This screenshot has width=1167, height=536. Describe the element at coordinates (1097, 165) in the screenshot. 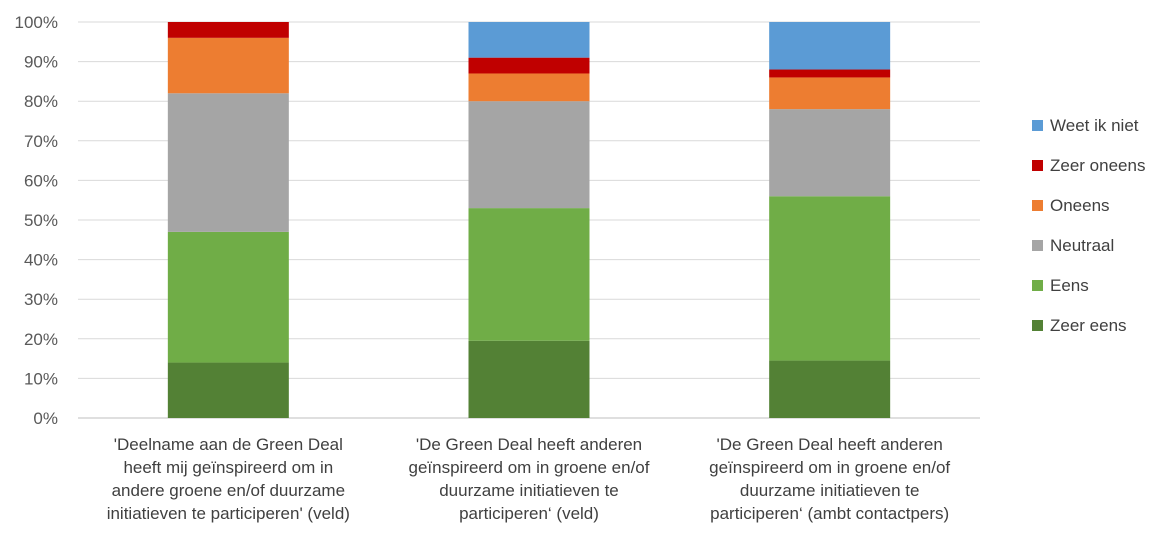

I see `legend-label: Zeer oneens` at that location.